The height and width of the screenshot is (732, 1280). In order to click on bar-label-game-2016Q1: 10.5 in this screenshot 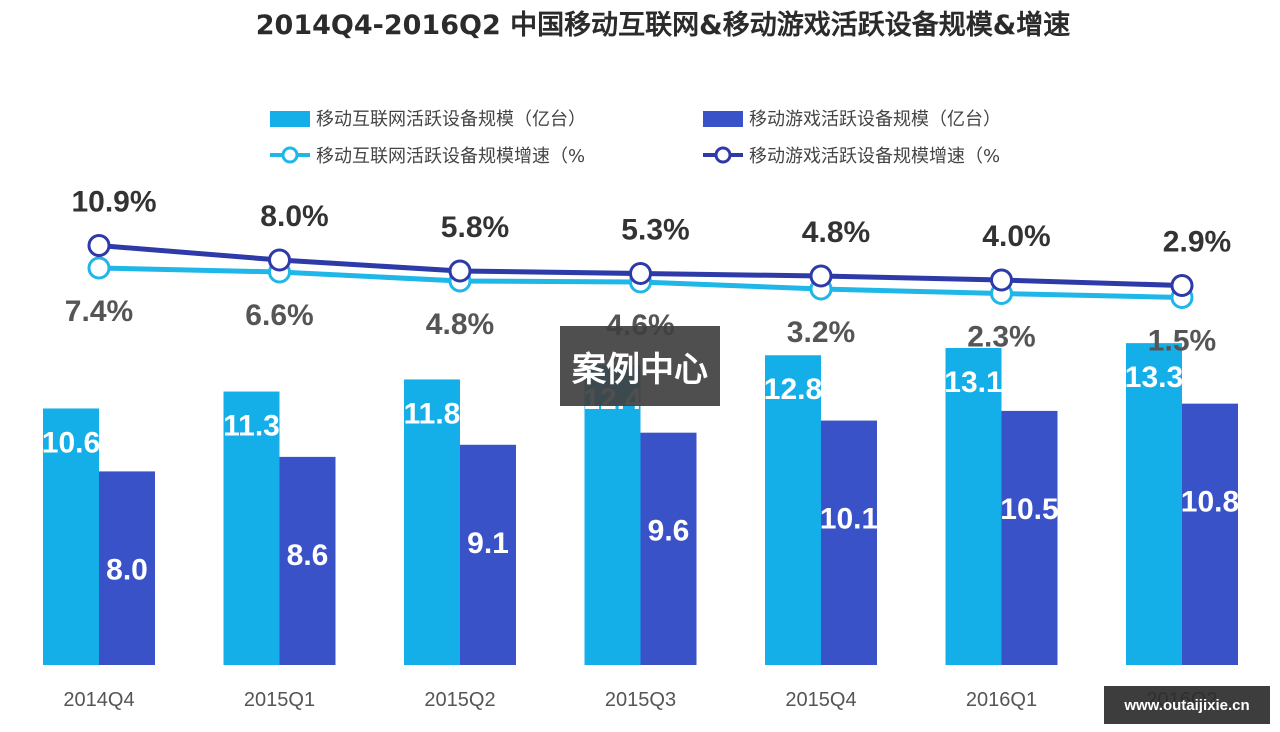, I will do `click(1029, 509)`.